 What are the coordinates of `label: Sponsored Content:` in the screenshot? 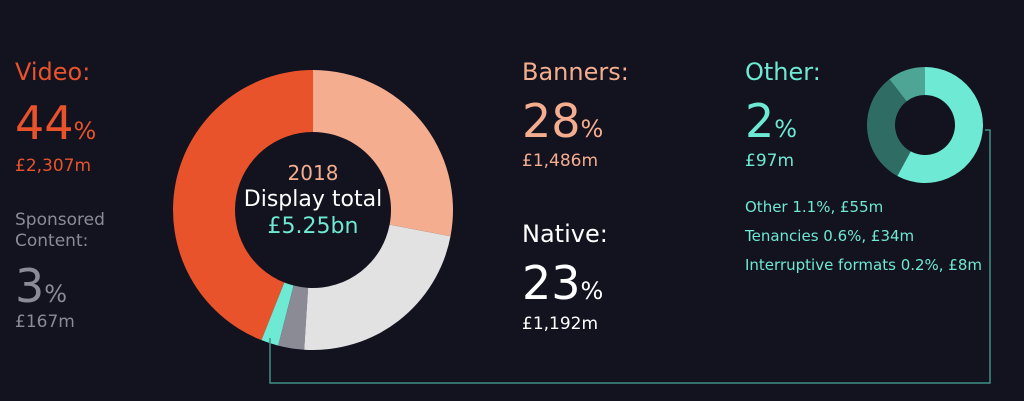 It's located at (60, 231).